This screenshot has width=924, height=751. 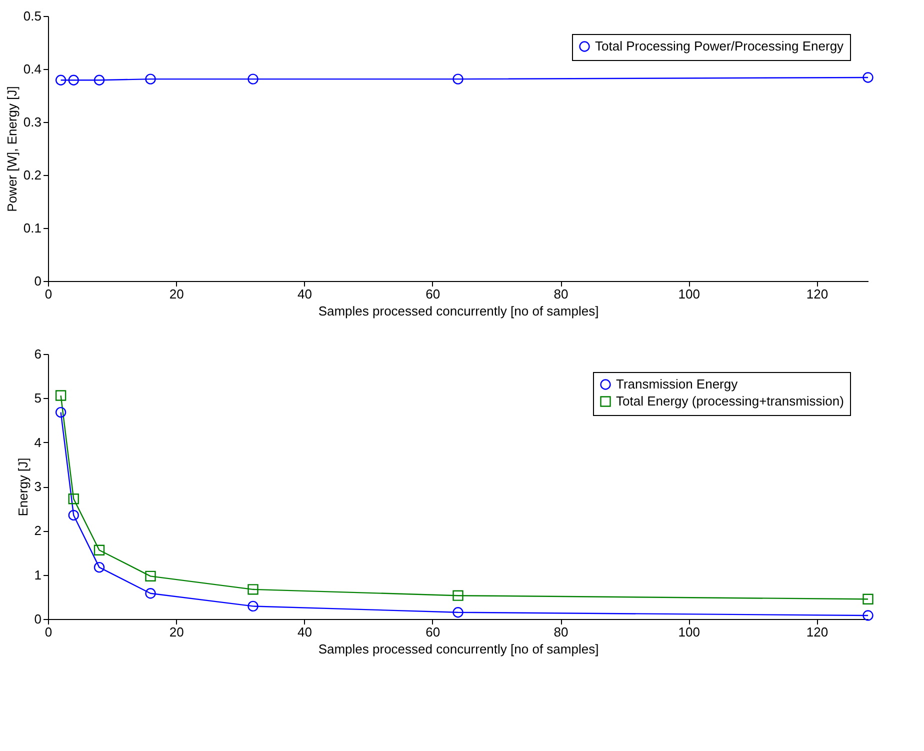 I want to click on y-tick-label: 2, so click(x=38, y=530).